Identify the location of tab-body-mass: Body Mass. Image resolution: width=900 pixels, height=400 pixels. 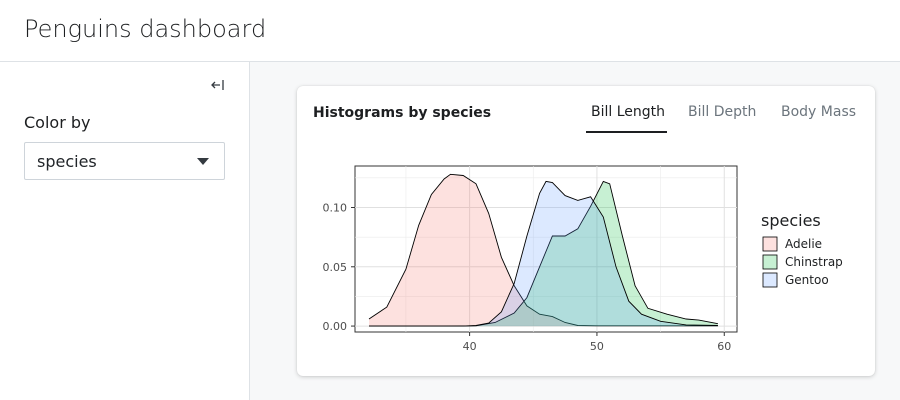
(819, 112).